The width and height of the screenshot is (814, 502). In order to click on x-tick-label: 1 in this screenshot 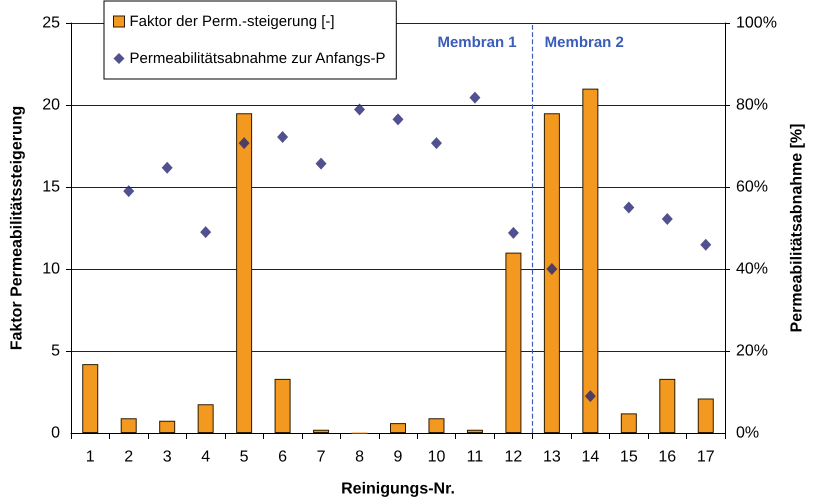, I will do `click(90, 457)`.